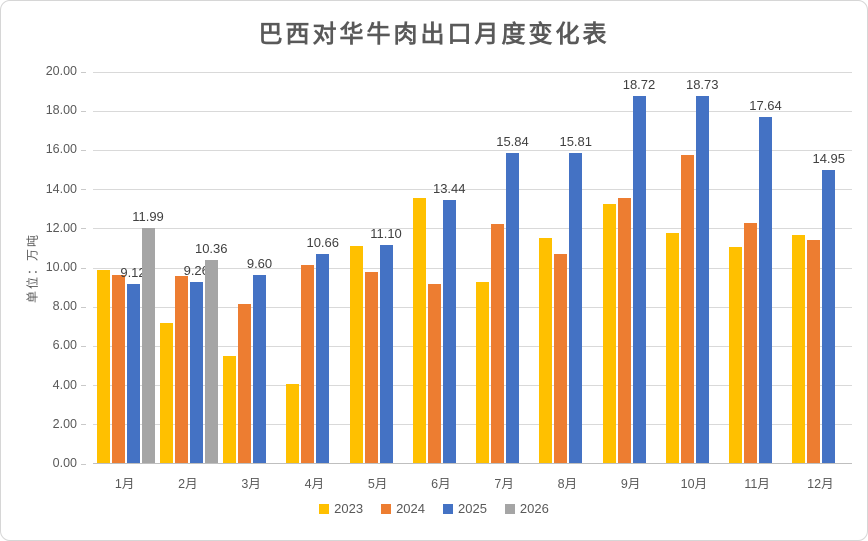 The width and height of the screenshot is (868, 541). I want to click on y-tick-label: 4.00, so click(64, 384).